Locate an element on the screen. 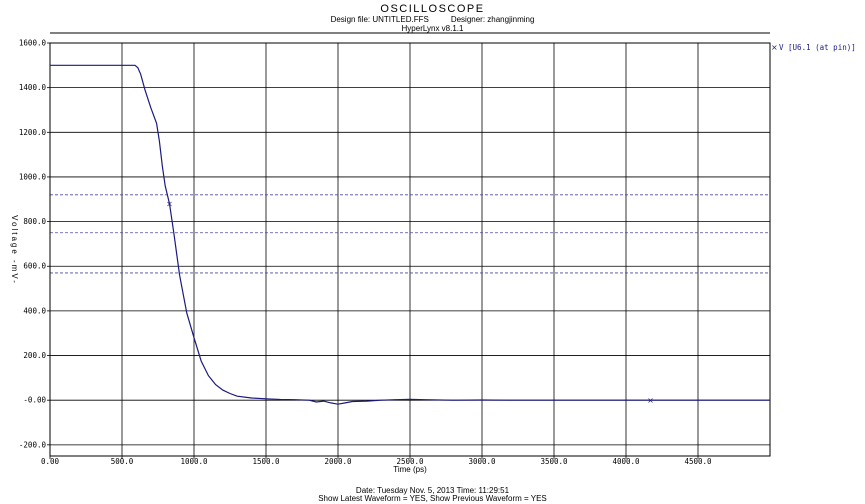 The width and height of the screenshot is (865, 504). designer-label: Designer: zhangjinming is located at coordinates (492, 19).